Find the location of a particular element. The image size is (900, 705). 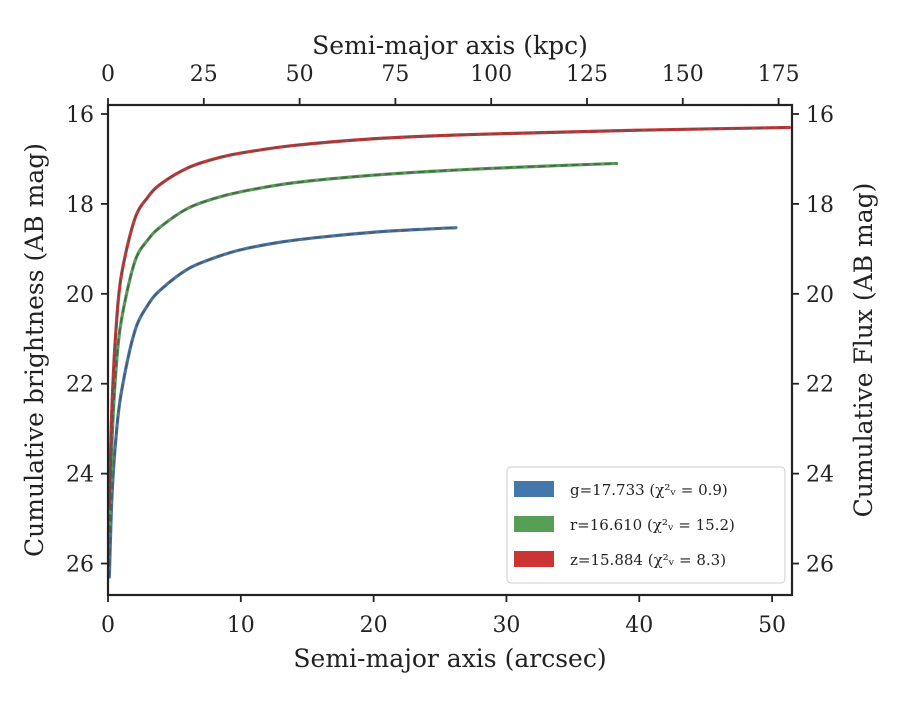

x2-tick-label-150: 150 is located at coordinates (683, 74).